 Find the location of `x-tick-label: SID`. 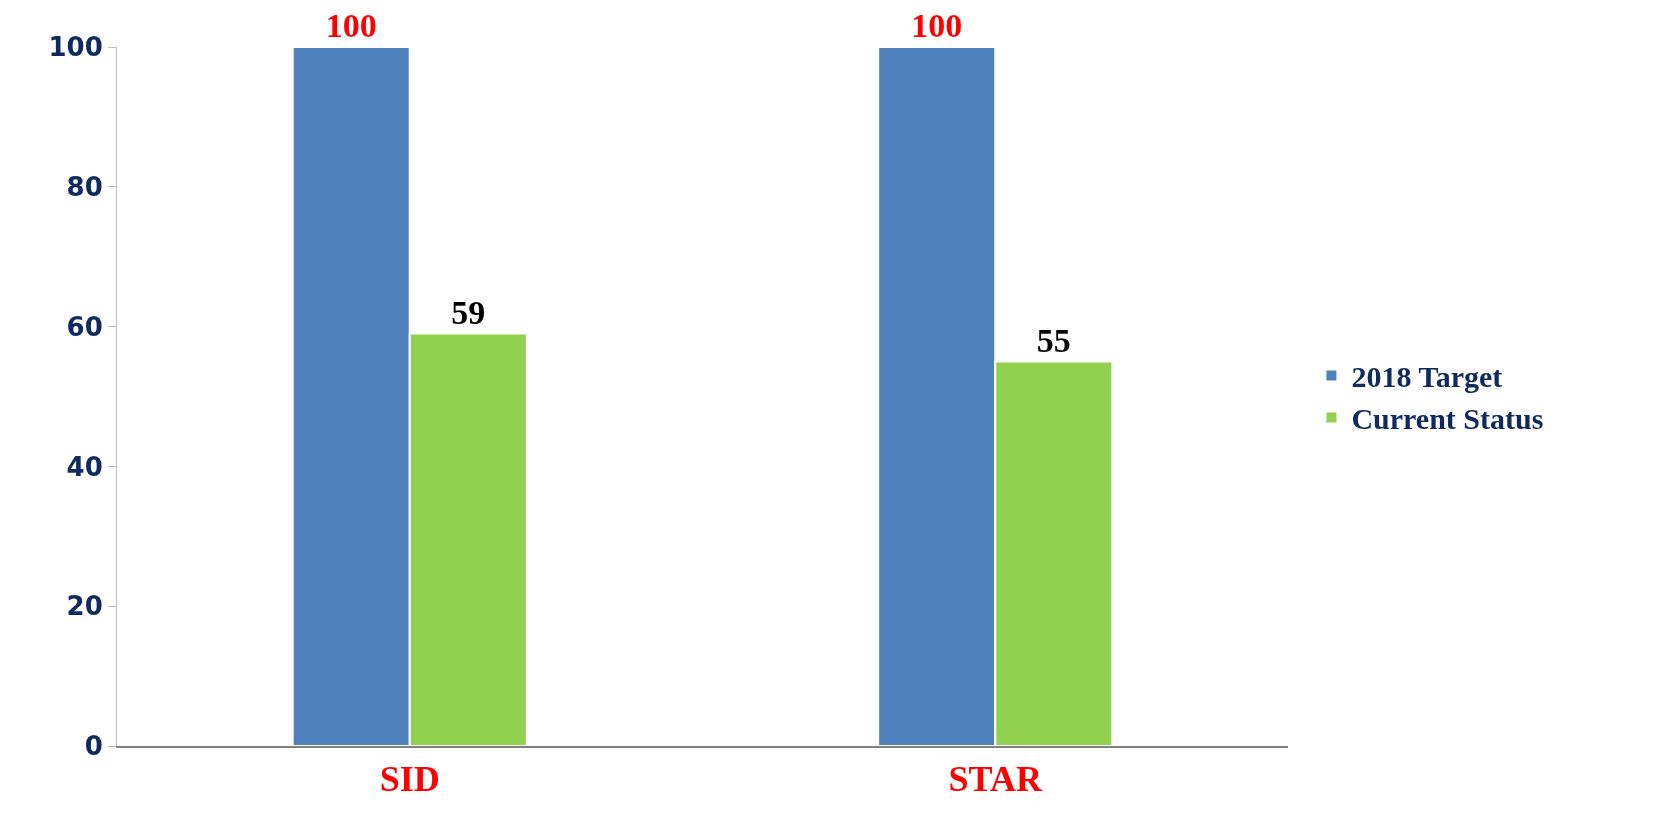

x-tick-label: SID is located at coordinates (409, 779).